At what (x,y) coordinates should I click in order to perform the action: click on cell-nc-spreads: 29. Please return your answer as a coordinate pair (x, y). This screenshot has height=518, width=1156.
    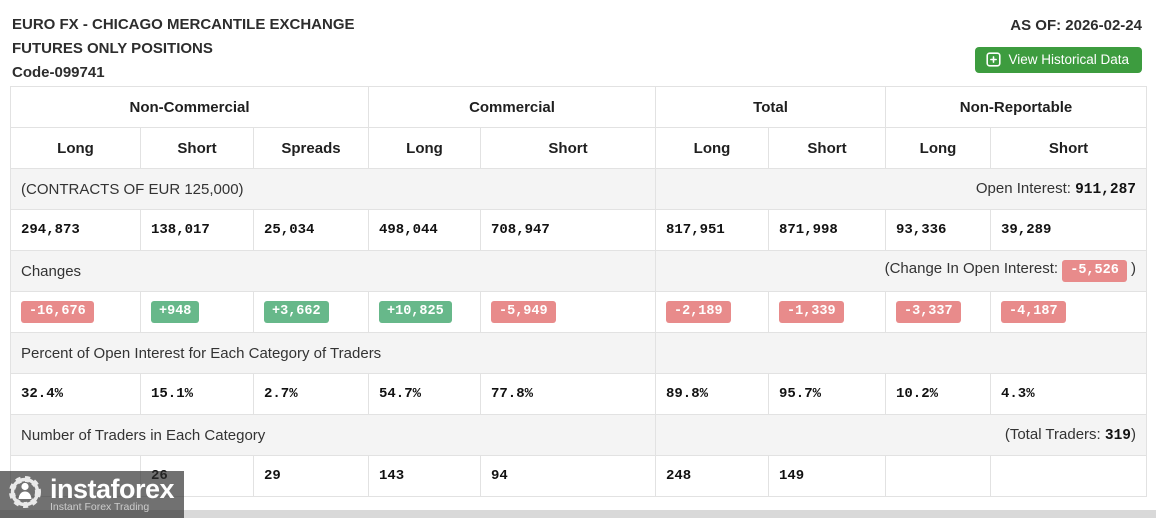
    Looking at the image, I should click on (311, 476).